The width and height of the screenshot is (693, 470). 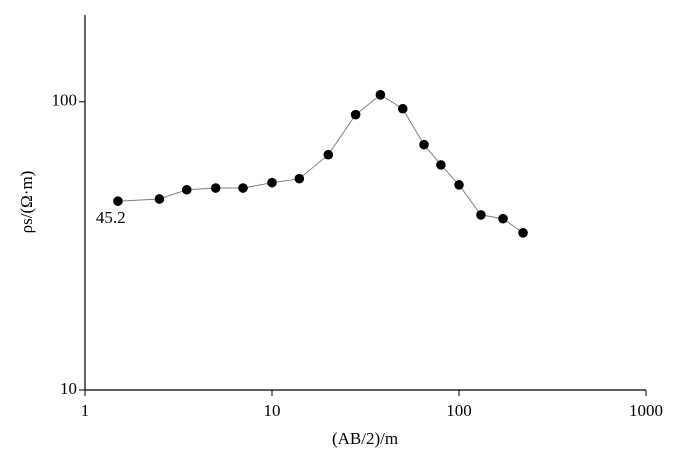 I want to click on x-tick-label: 100, so click(x=459, y=410).